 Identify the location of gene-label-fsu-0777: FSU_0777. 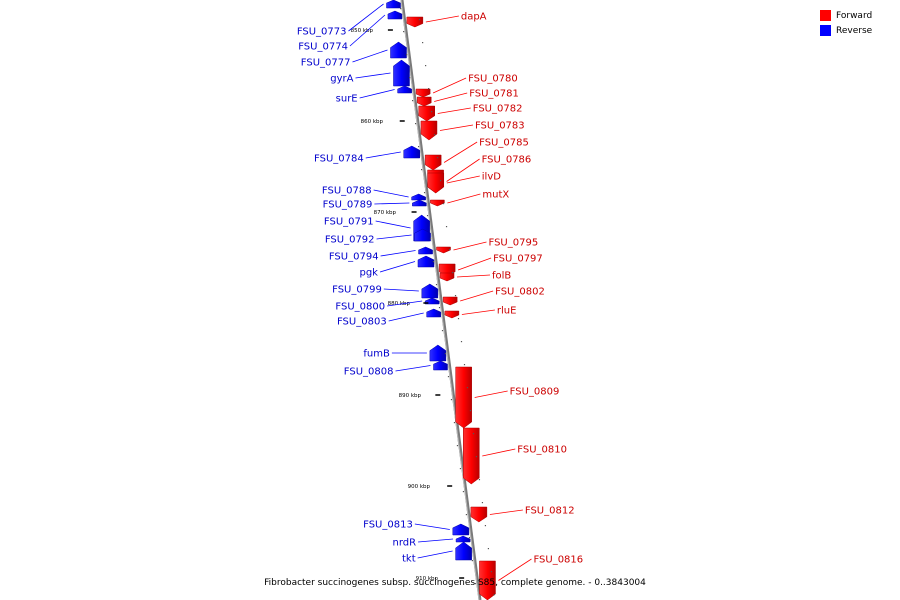
(326, 63).